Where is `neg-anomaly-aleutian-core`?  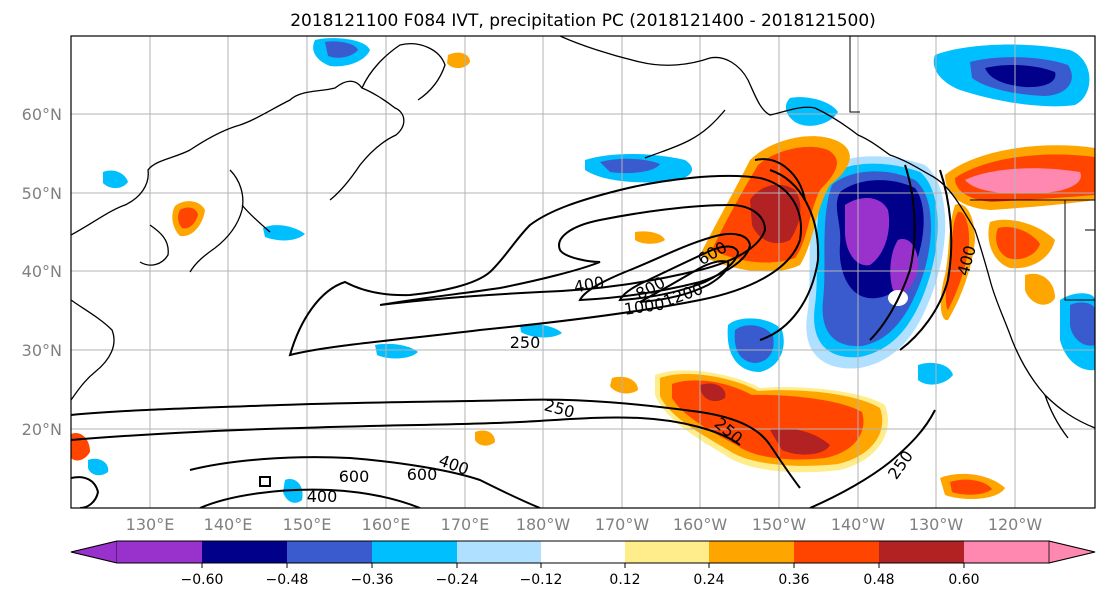
neg-anomaly-aleutian-core is located at coordinates (630, 166).